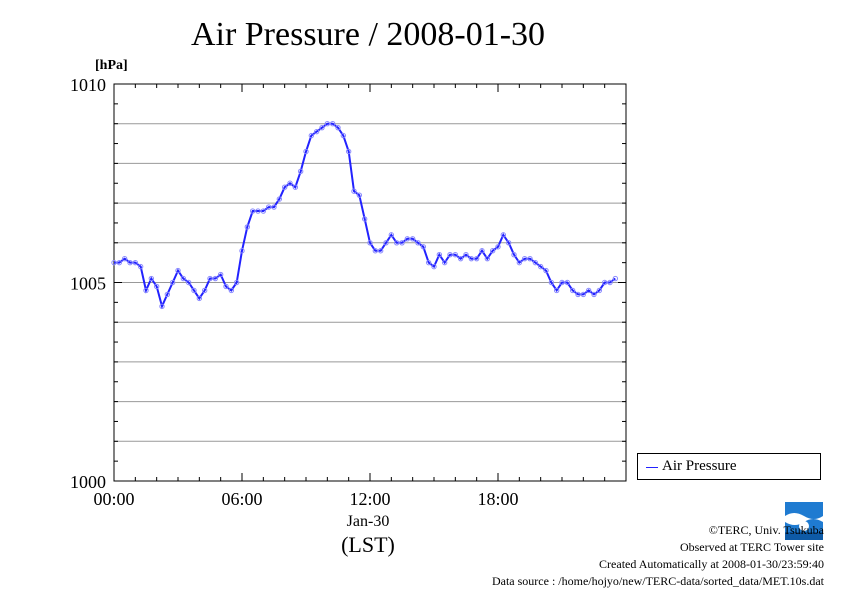  What do you see at coordinates (368, 544) in the screenshot?
I see `x-axis-sublabel: (LST)` at bounding box center [368, 544].